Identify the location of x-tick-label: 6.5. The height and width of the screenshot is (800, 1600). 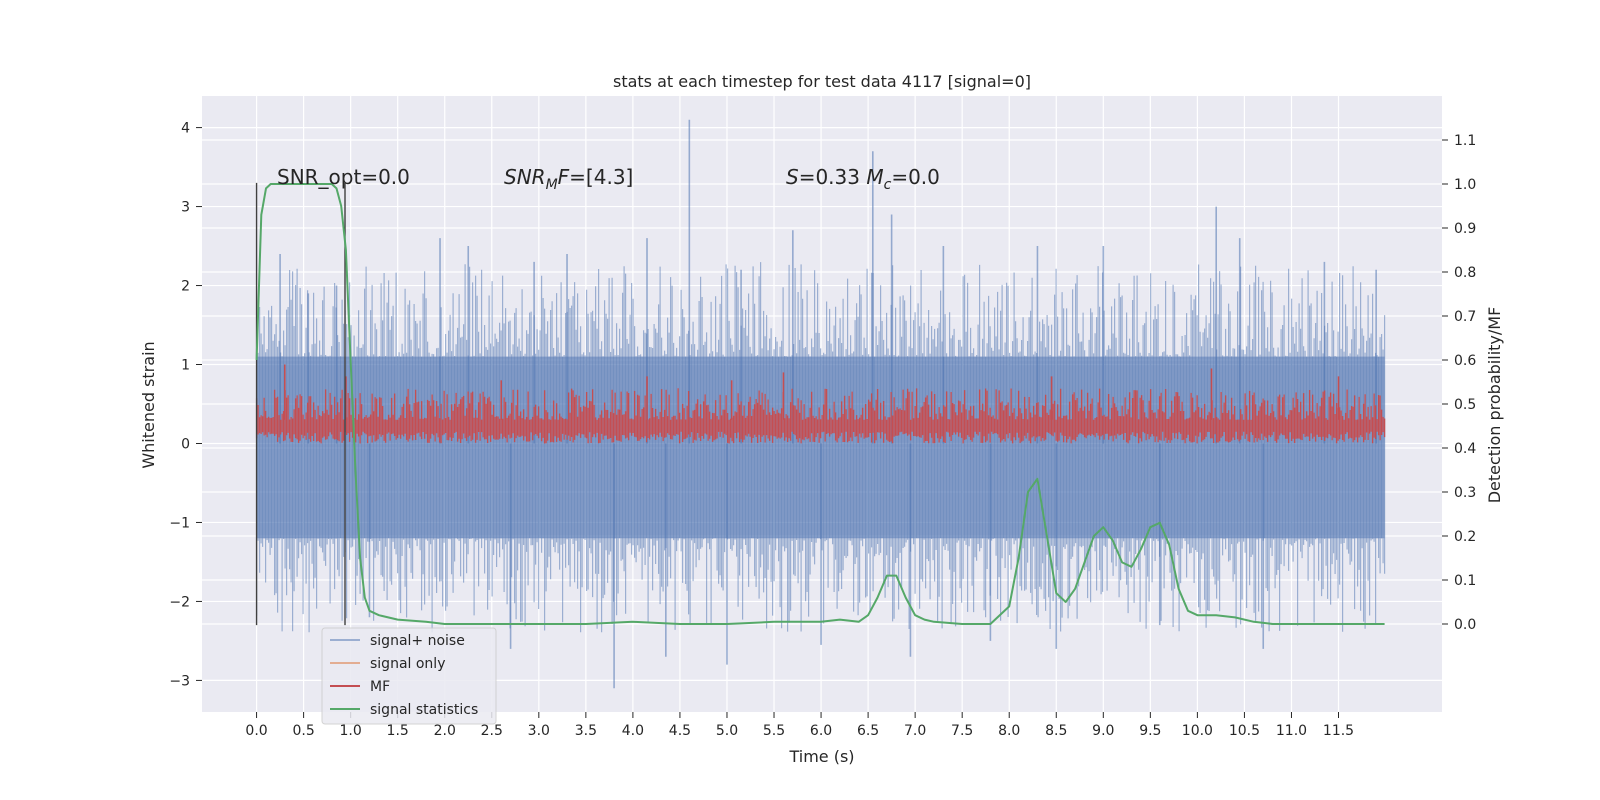
(868, 731).